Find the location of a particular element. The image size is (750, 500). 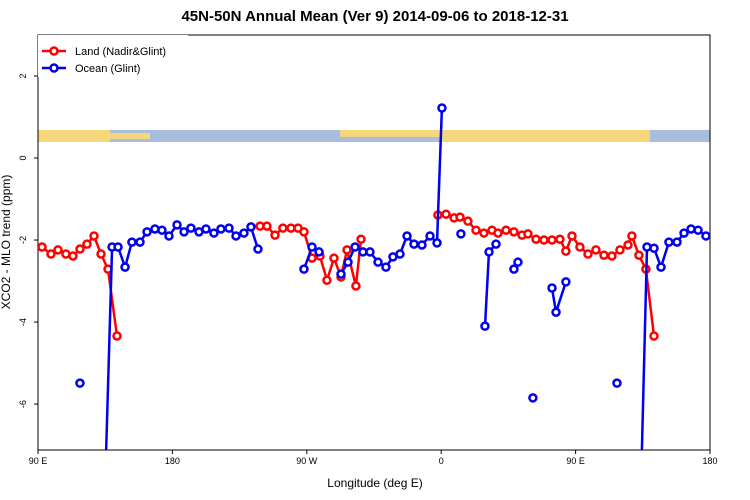

legend-label: Land (Nadir&Glint) is located at coordinates (120, 52).